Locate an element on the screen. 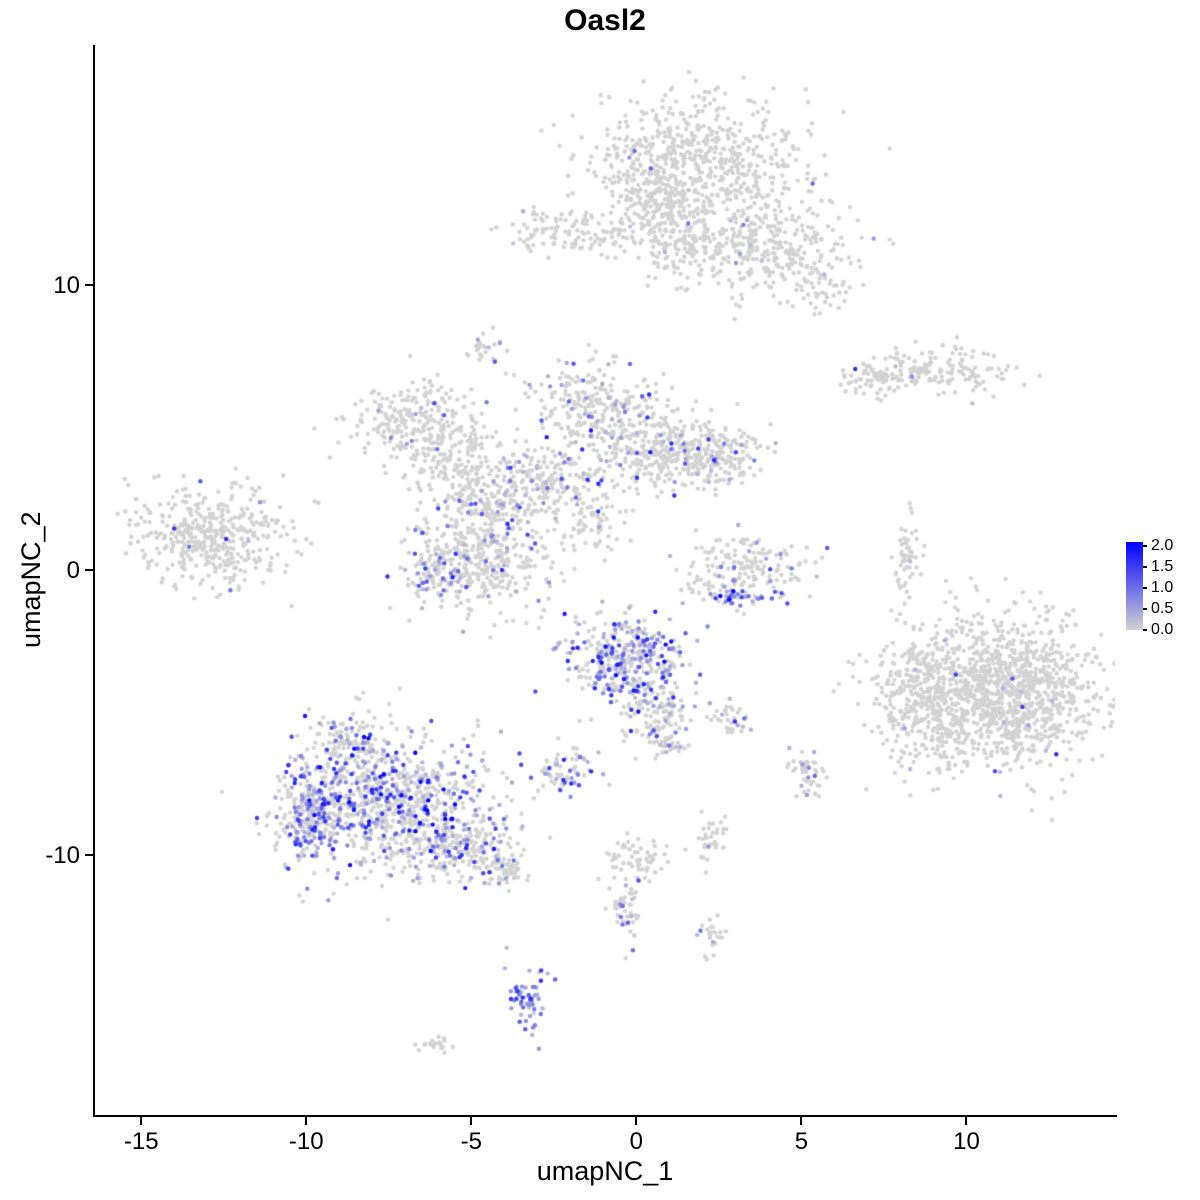 This screenshot has height=1200, width=1200. x-tick-label: -5 is located at coordinates (471, 1141).